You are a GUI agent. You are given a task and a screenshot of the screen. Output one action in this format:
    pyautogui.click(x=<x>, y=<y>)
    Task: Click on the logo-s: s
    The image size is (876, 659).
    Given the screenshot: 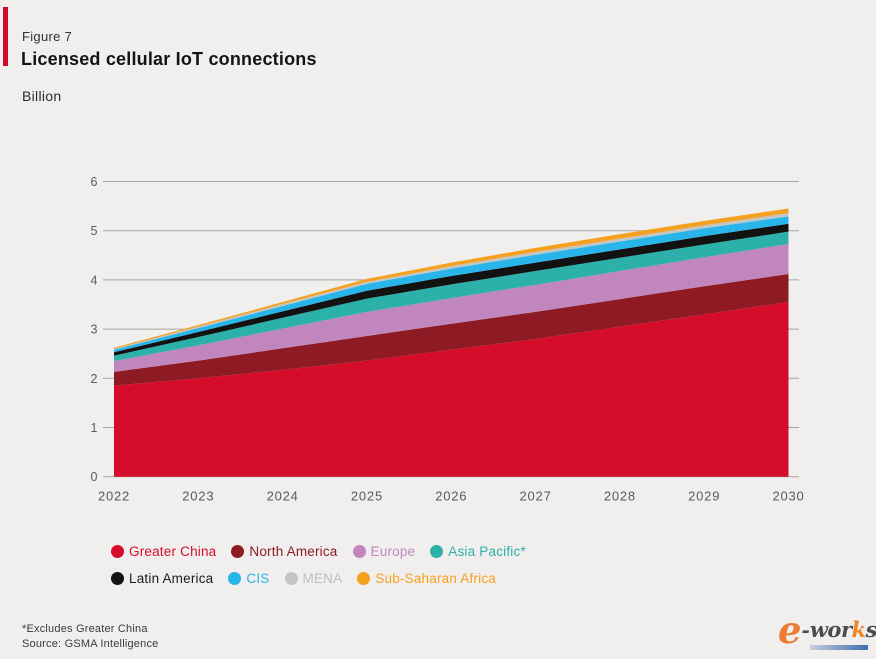 What is the action you would take?
    pyautogui.click(x=870, y=629)
    